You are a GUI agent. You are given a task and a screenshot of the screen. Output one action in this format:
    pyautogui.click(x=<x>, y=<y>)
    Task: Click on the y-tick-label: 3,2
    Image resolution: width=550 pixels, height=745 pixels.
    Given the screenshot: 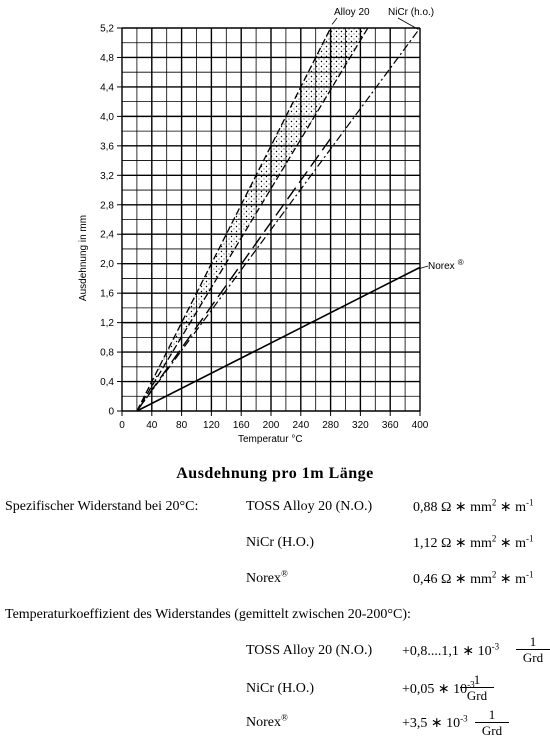 What is the action you would take?
    pyautogui.click(x=107, y=176)
    